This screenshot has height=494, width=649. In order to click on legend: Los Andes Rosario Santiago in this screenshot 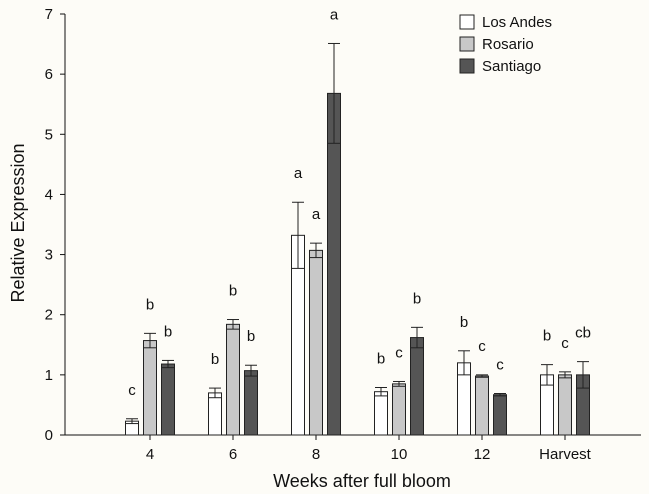, I will do `click(505, 44)`.